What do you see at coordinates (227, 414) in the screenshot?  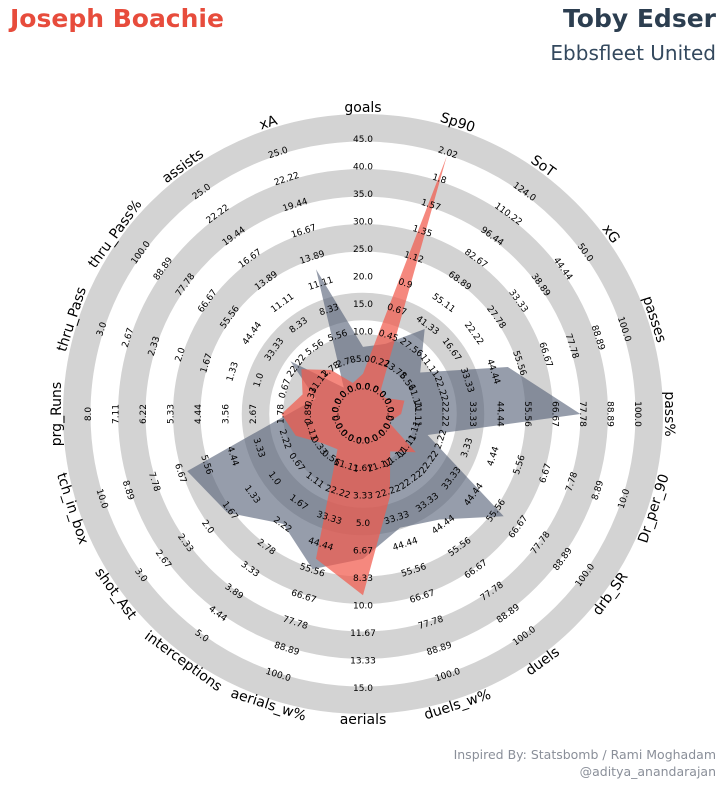 I see `tick-label: 3.56` at bounding box center [227, 414].